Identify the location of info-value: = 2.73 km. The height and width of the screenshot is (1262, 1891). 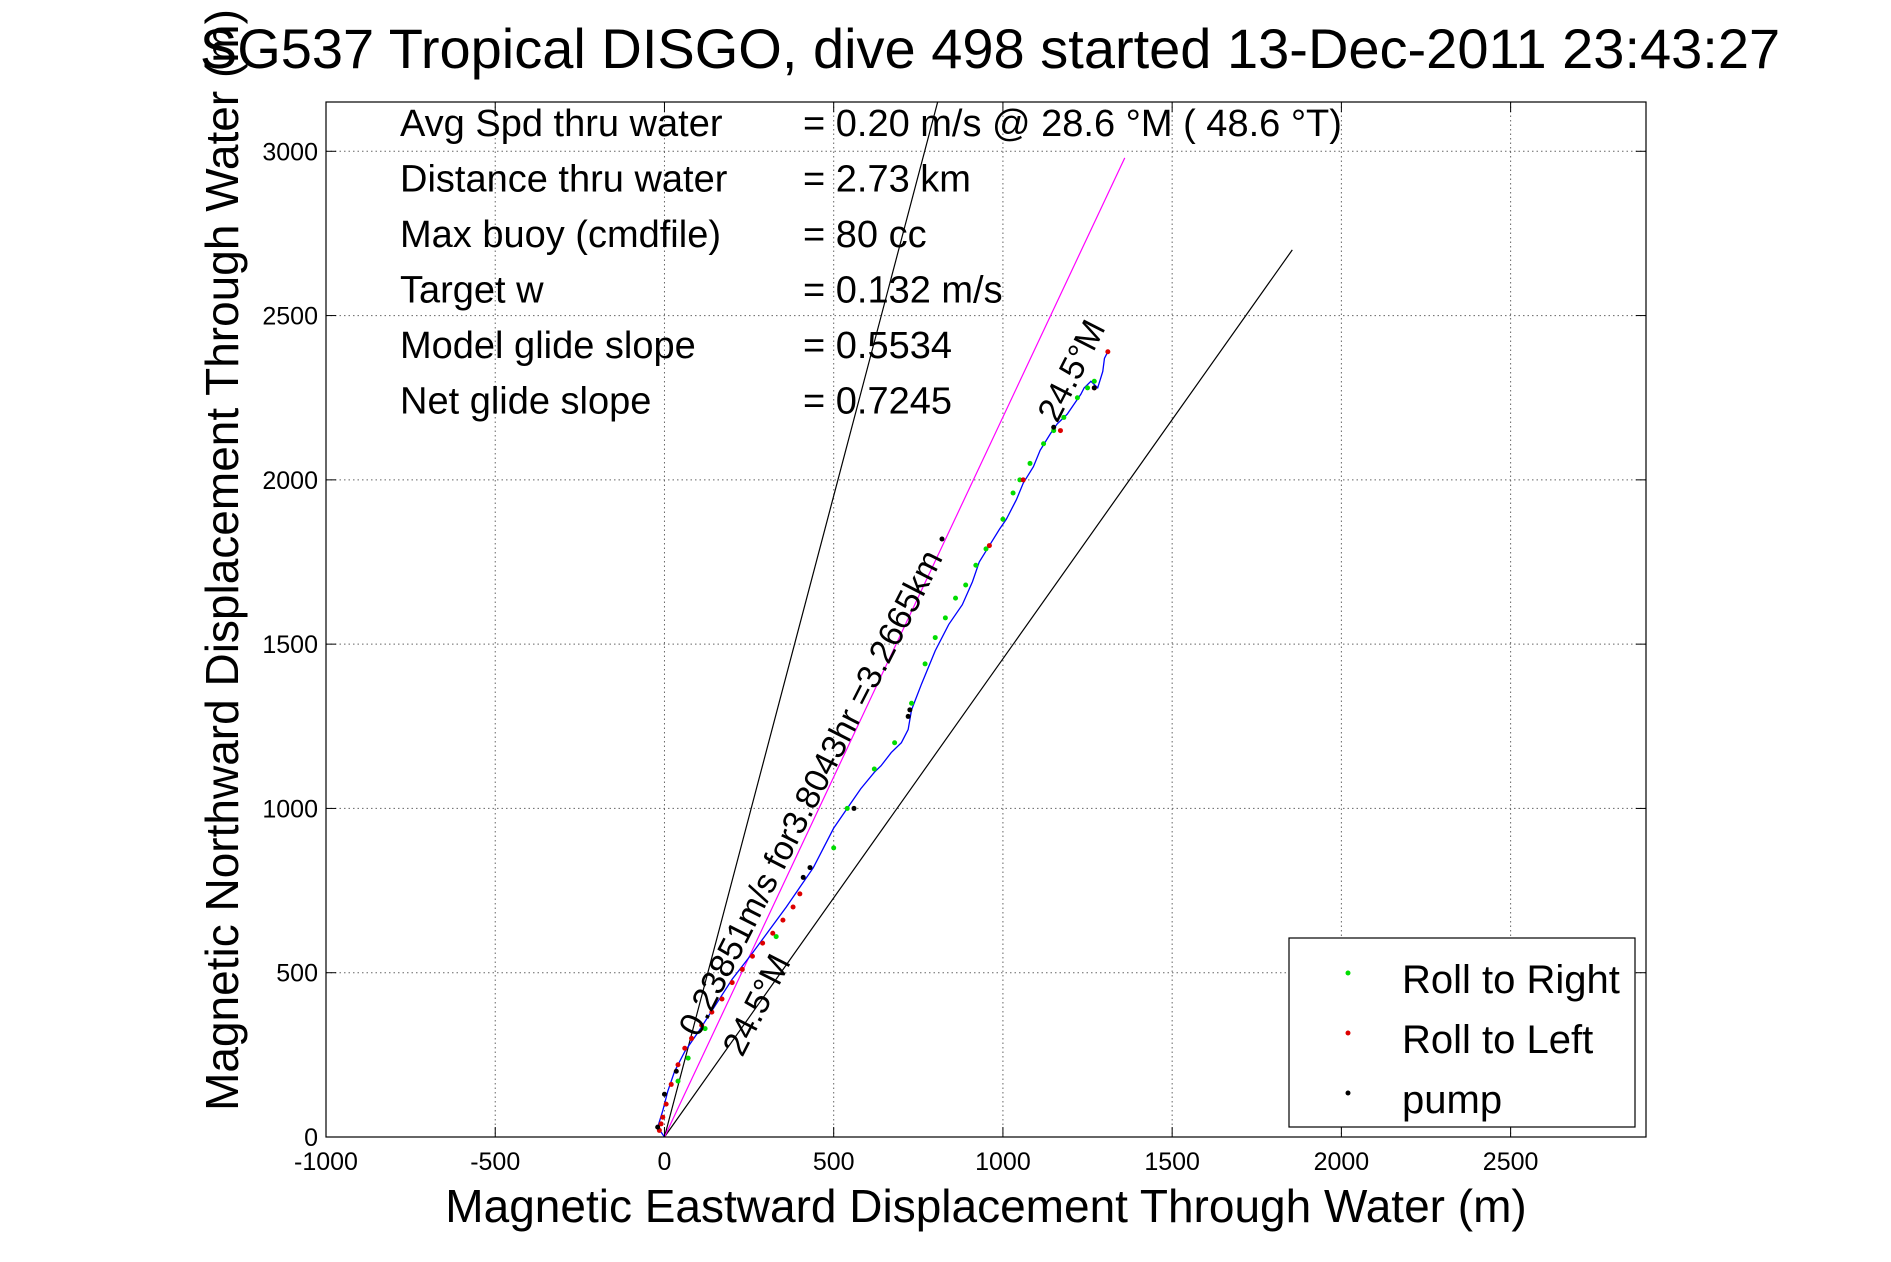
(887, 180).